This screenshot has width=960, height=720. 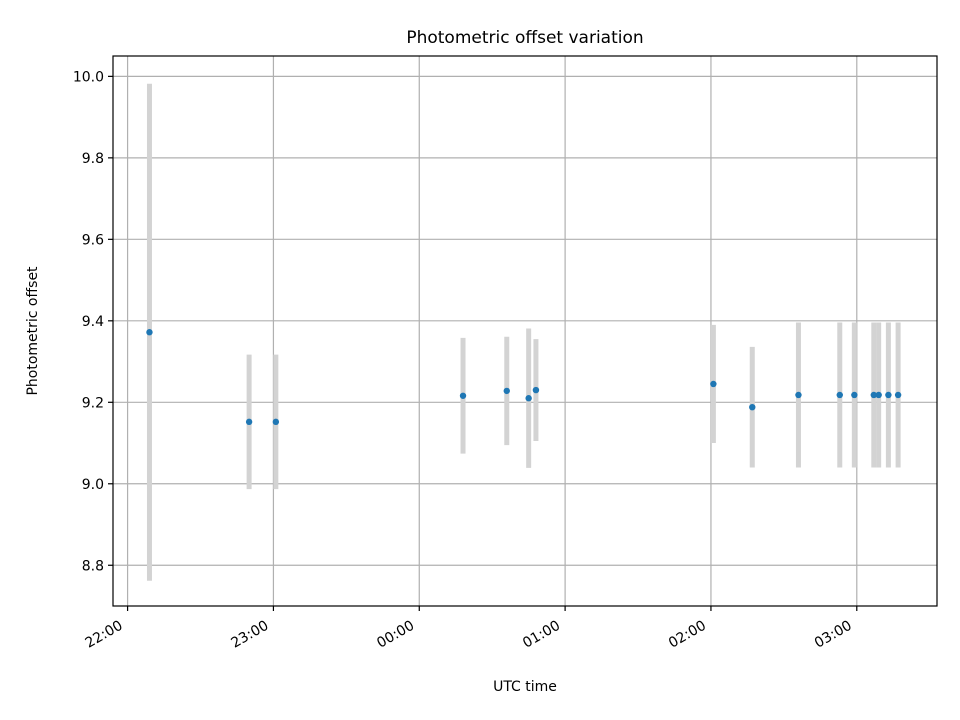 I want to click on y-axis-label: Photometric offset, so click(x=33, y=331).